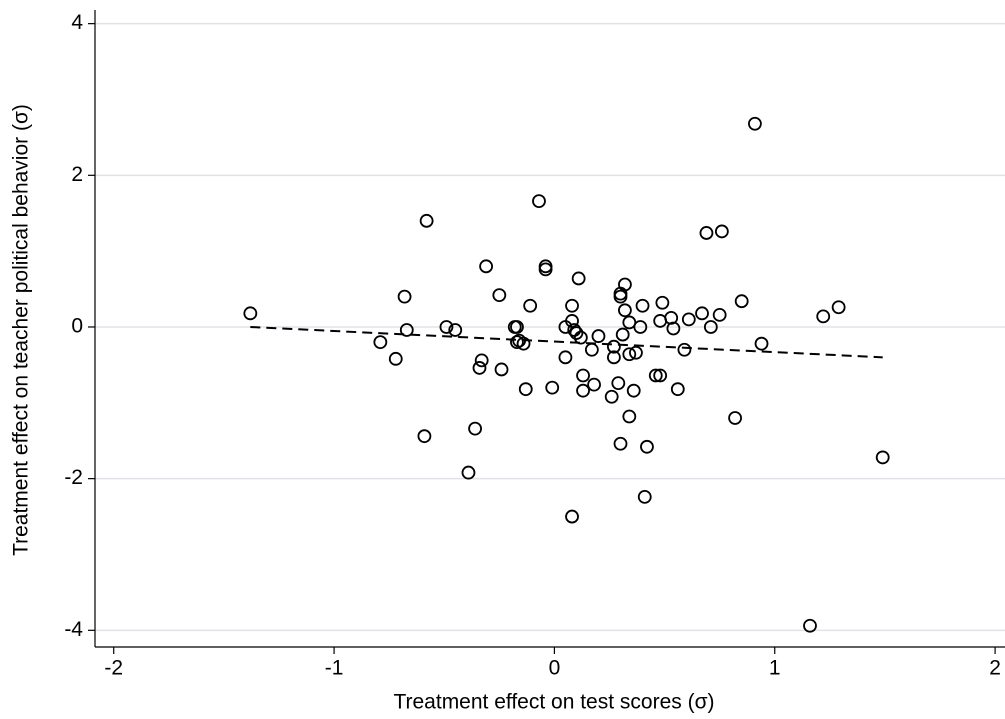 The height and width of the screenshot is (719, 1005). I want to click on x-tick-label: -1, so click(334, 668).